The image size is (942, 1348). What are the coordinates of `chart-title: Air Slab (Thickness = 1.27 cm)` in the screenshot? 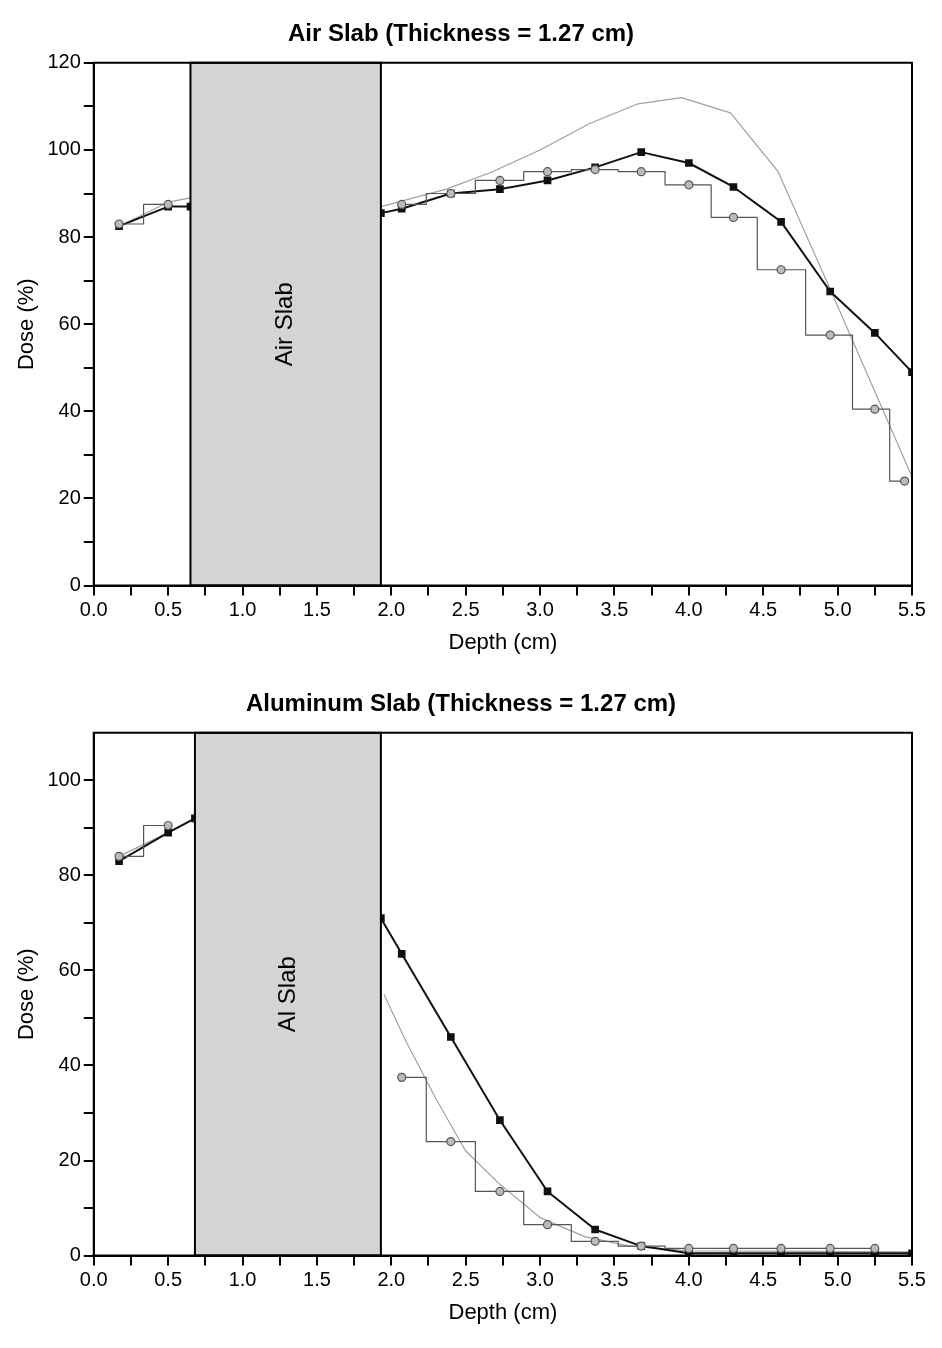 It's located at (461, 33).